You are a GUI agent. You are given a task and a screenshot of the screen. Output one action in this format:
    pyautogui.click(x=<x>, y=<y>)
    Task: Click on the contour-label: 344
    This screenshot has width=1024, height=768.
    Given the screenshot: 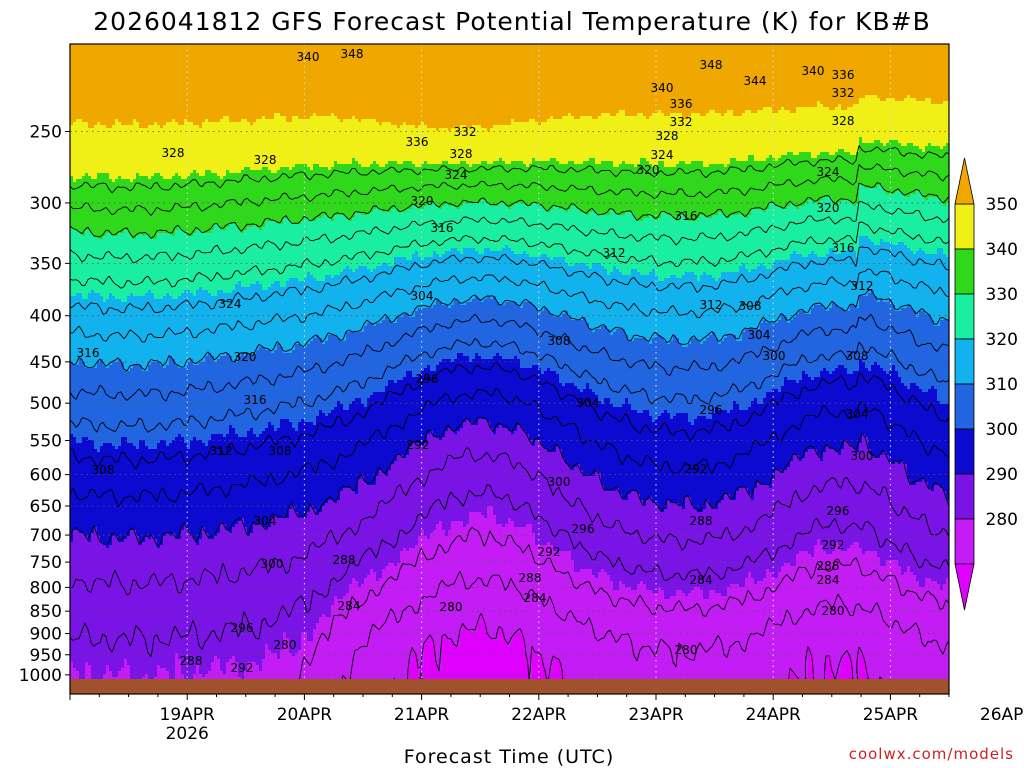 What is the action you would take?
    pyautogui.click(x=755, y=81)
    